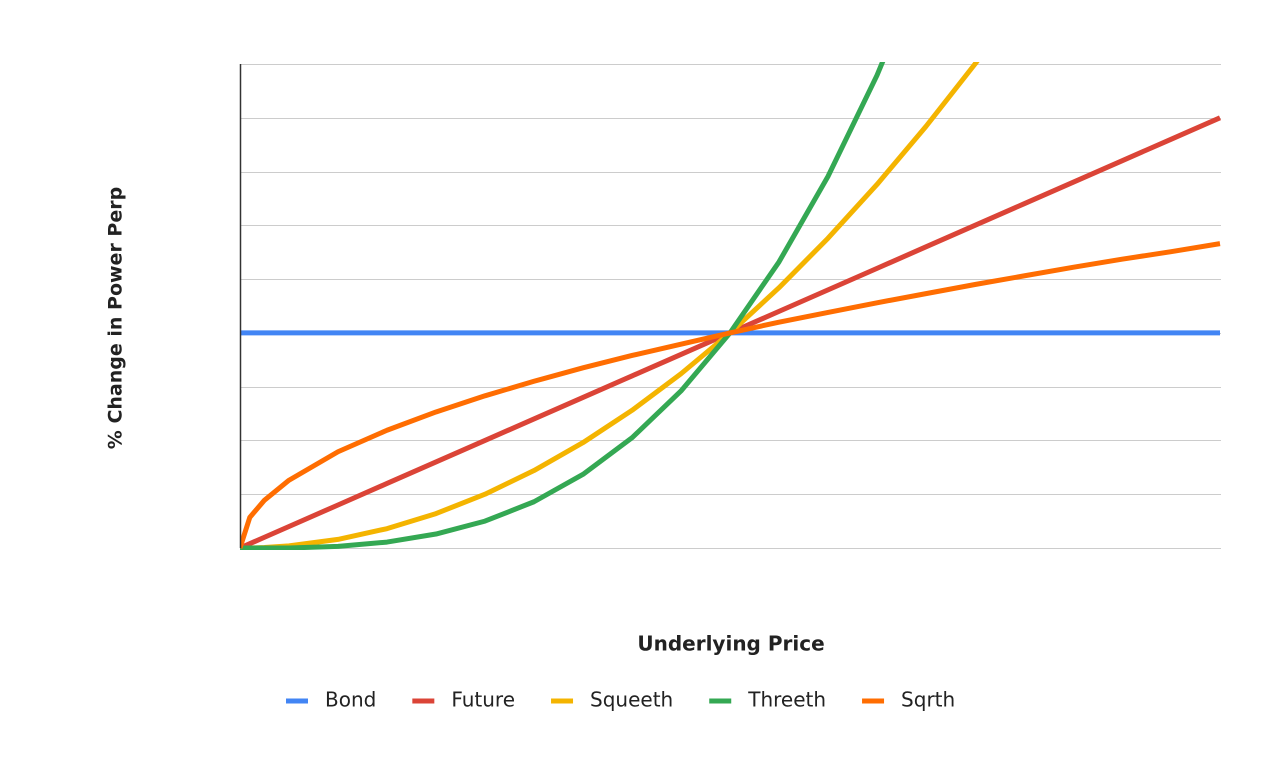  Describe the element at coordinates (730, 644) in the screenshot. I see `x-axis-title: Underlying Price` at that location.